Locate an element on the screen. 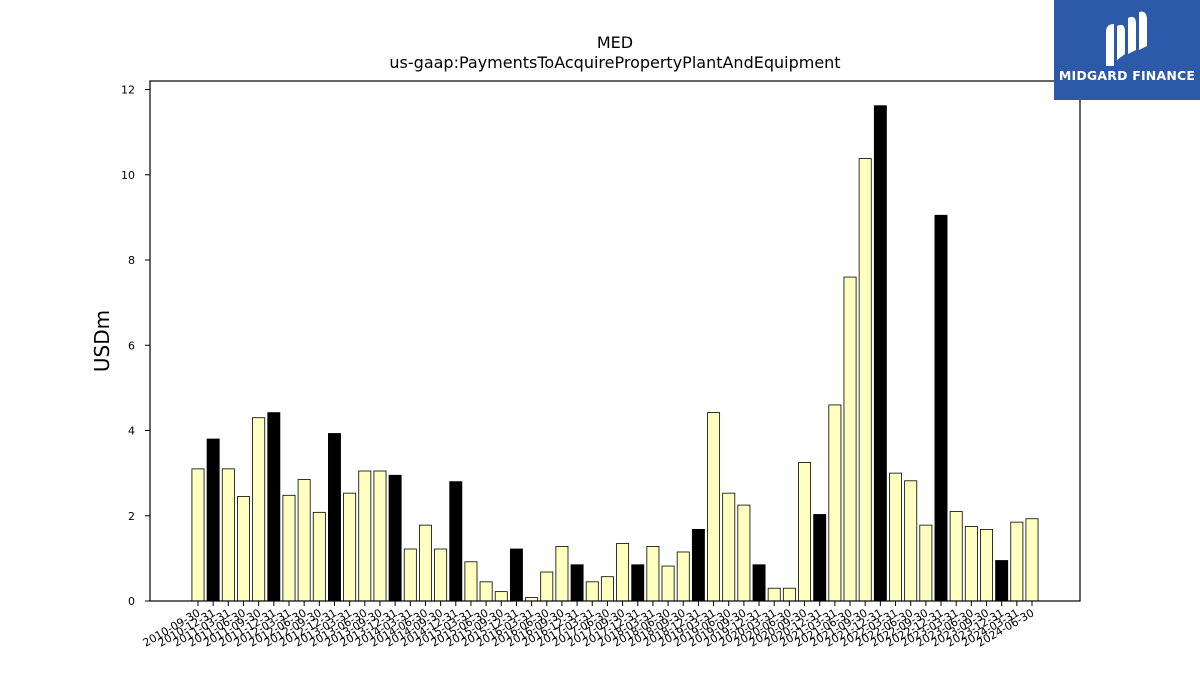 The width and height of the screenshot is (1200, 675). midgard-finance-logo: MIDGARD FINANCE is located at coordinates (1127, 50).